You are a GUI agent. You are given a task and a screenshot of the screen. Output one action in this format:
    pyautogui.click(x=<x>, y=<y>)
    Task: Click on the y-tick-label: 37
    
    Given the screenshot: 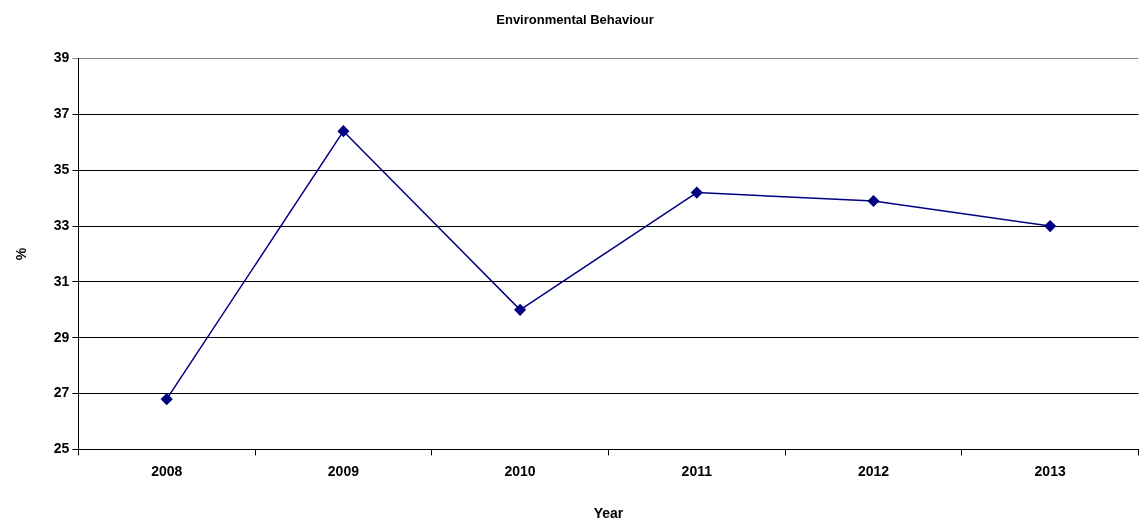 What is the action you would take?
    pyautogui.click(x=61, y=113)
    